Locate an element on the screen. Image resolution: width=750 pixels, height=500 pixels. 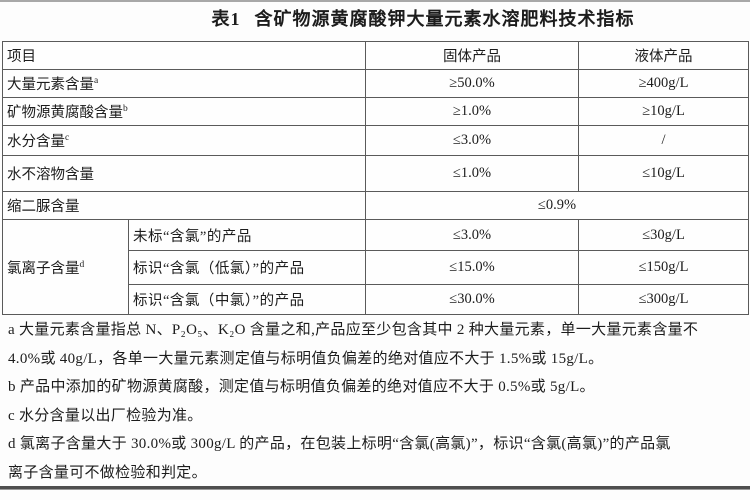
chloride-subrow-label-cell: 未标“含氯”的产品 is located at coordinates (247, 235).